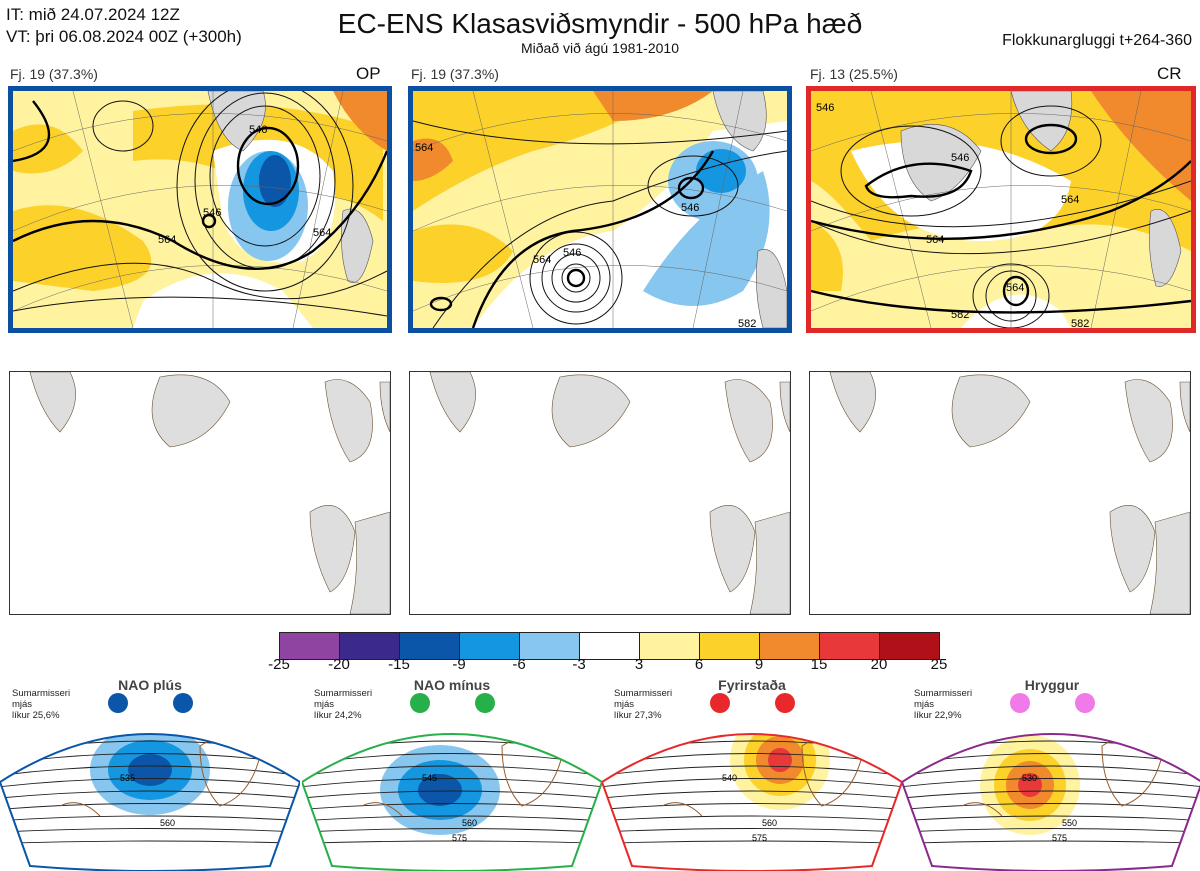 The height and width of the screenshot is (871, 1200). I want to click on valid-time: VT: þri 06.08.2024 00Z (+300h), so click(124, 36).